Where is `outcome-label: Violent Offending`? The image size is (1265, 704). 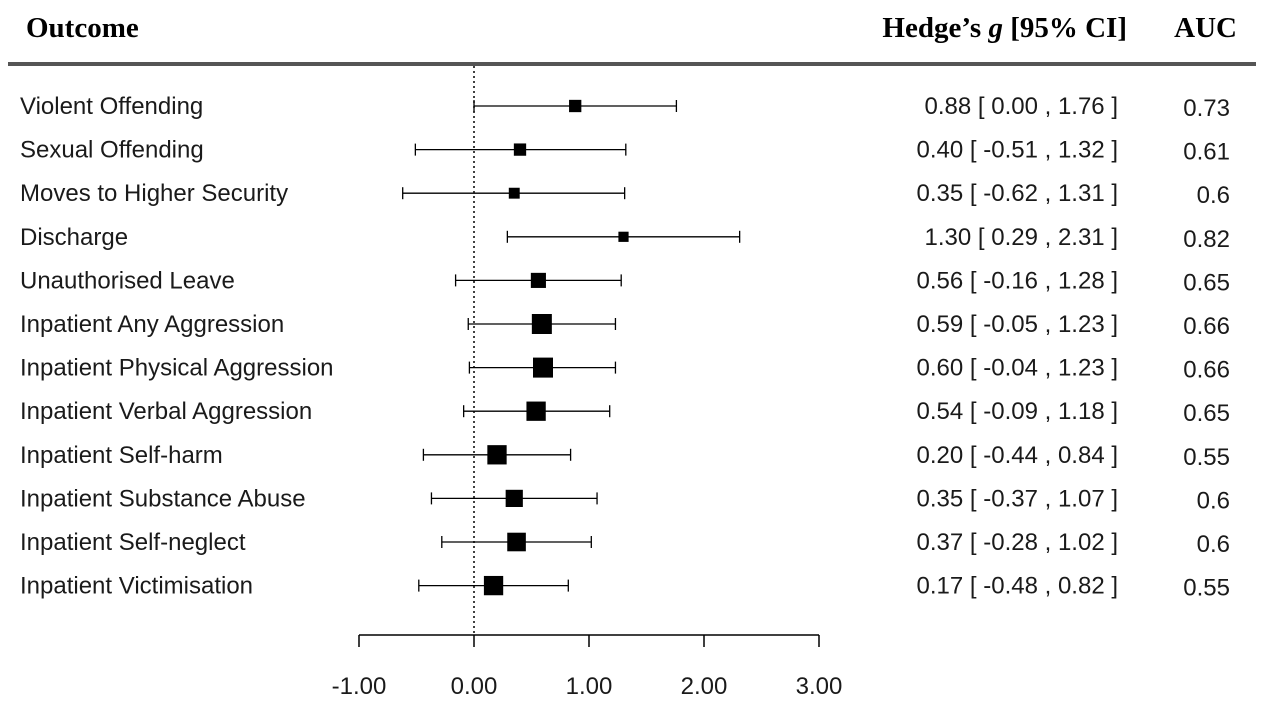 outcome-label: Violent Offending is located at coordinates (111, 106).